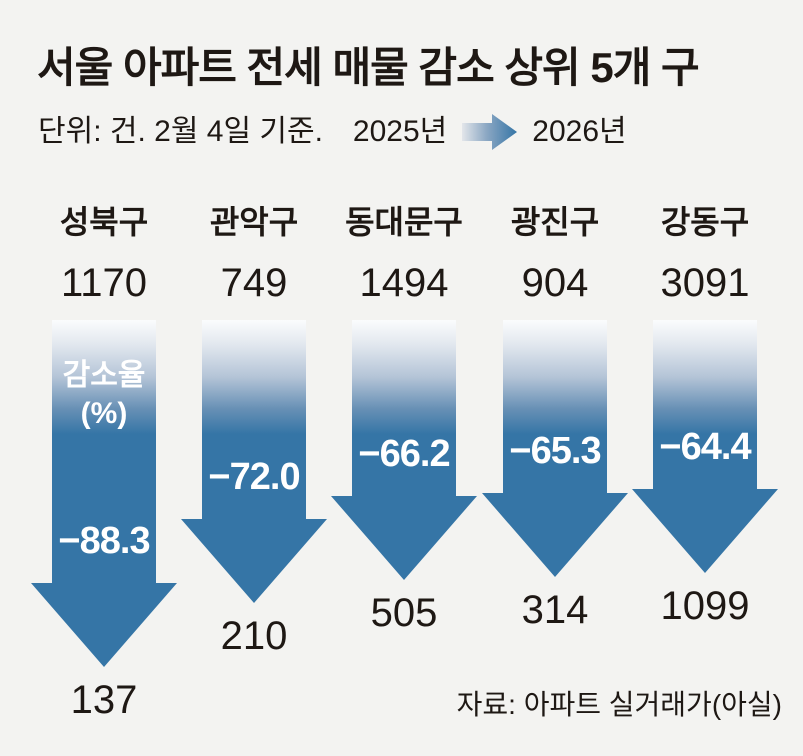 This screenshot has width=803, height=756. Describe the element at coordinates (254, 636) in the screenshot. I see `value-2026-1: 210` at that location.